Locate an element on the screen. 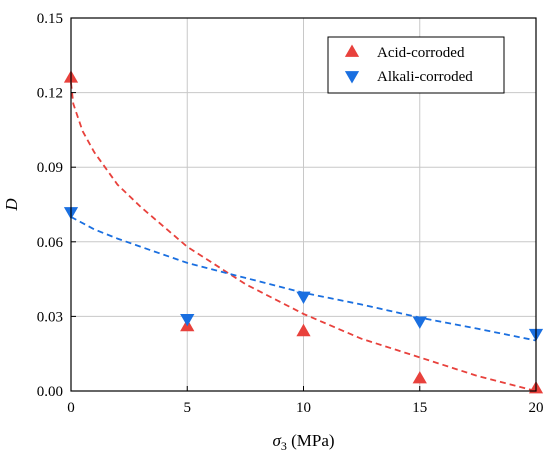 This screenshot has width=550, height=470. x-axis-unit: (MPa) is located at coordinates (311, 440).